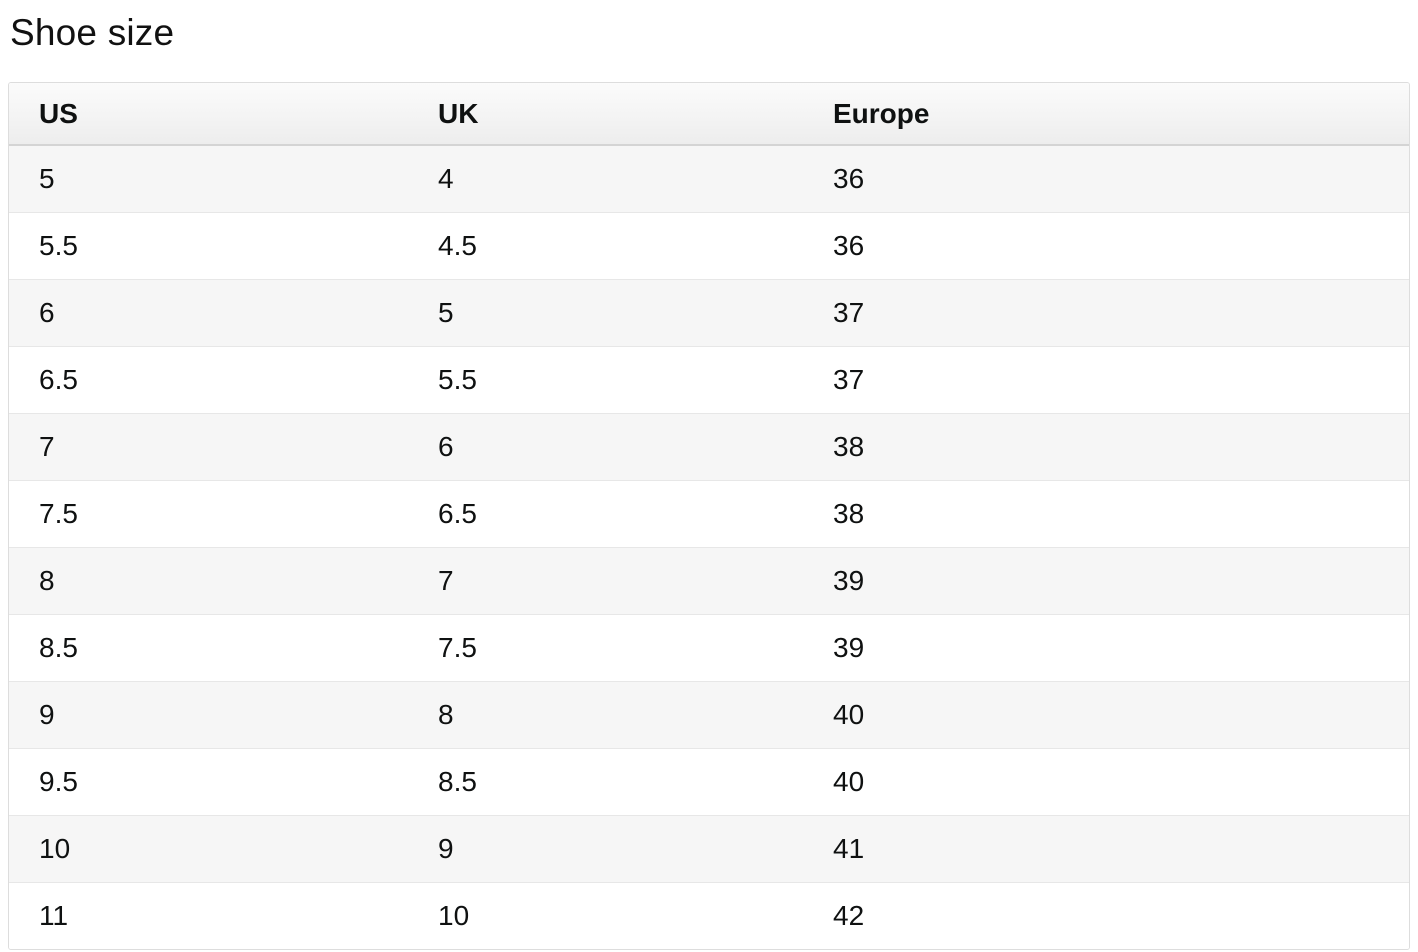  I want to click on table-row: 7 6 38, so click(709, 447).